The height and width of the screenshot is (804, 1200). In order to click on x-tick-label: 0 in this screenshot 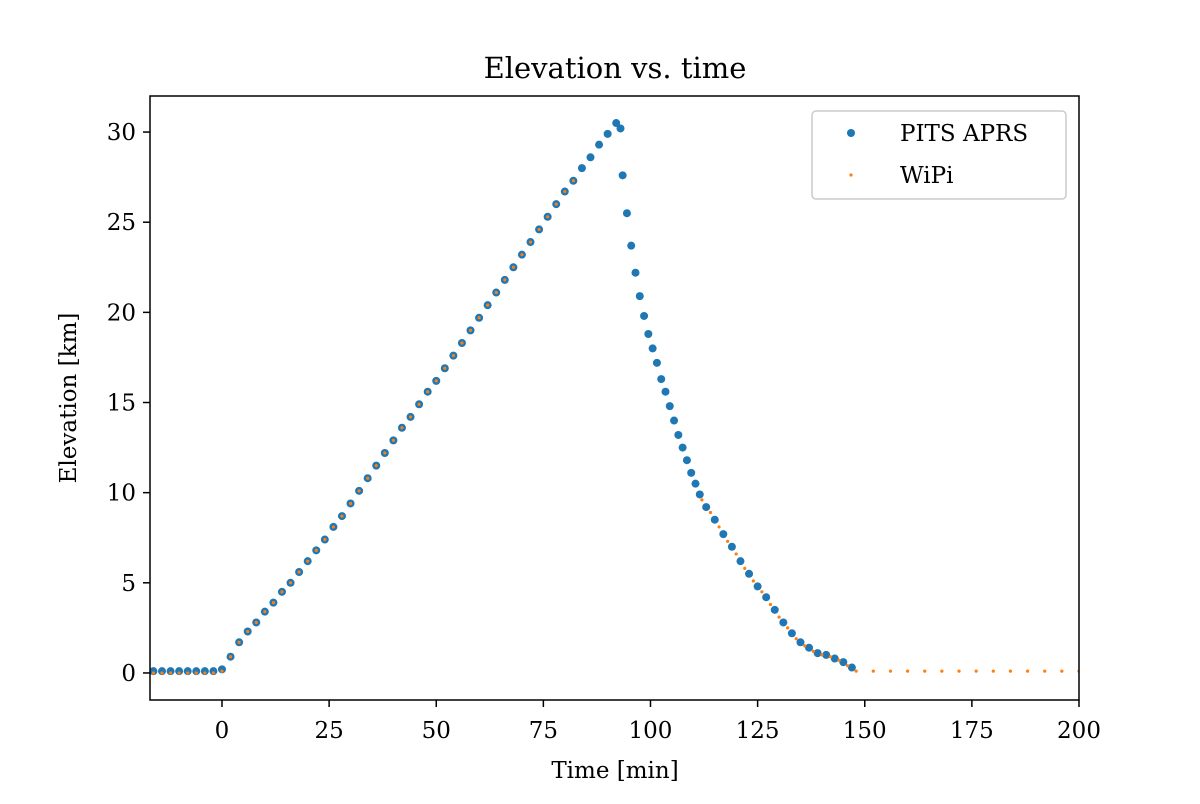, I will do `click(222, 731)`.